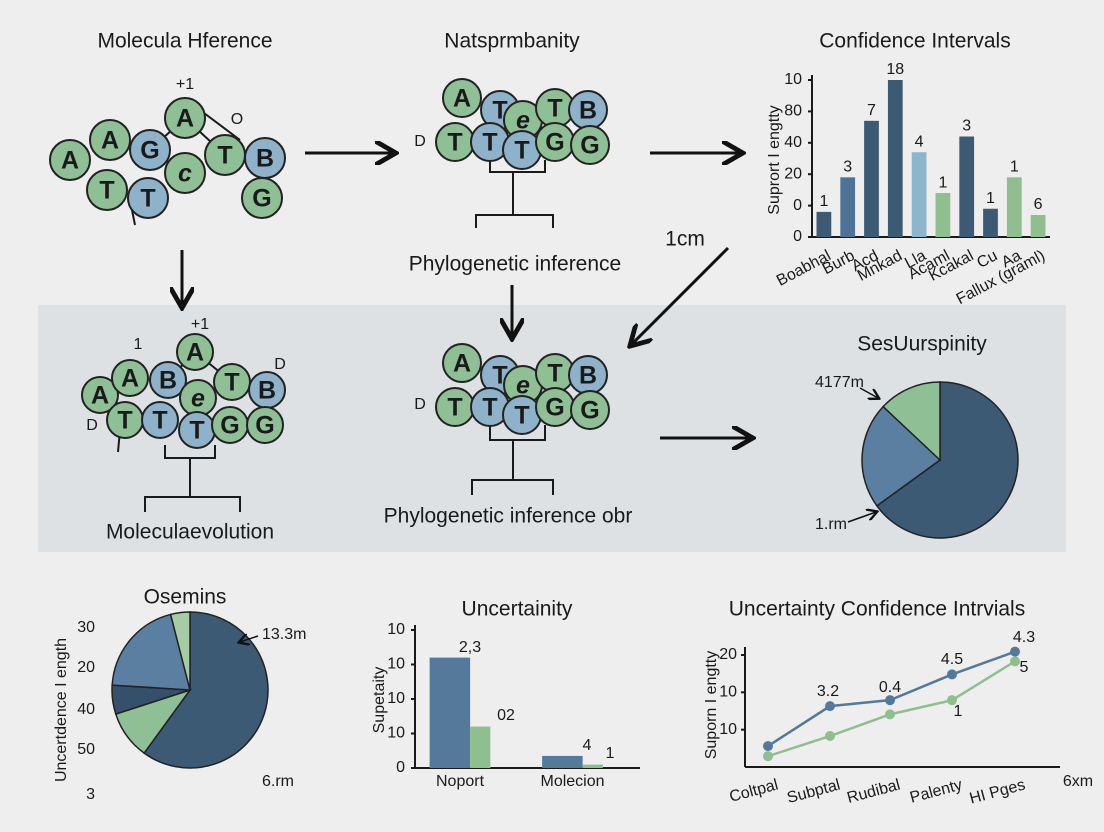 This screenshot has width=1104, height=832. Describe the element at coordinates (952, 659) in the screenshot. I see `line-annotation: 4.5` at that location.